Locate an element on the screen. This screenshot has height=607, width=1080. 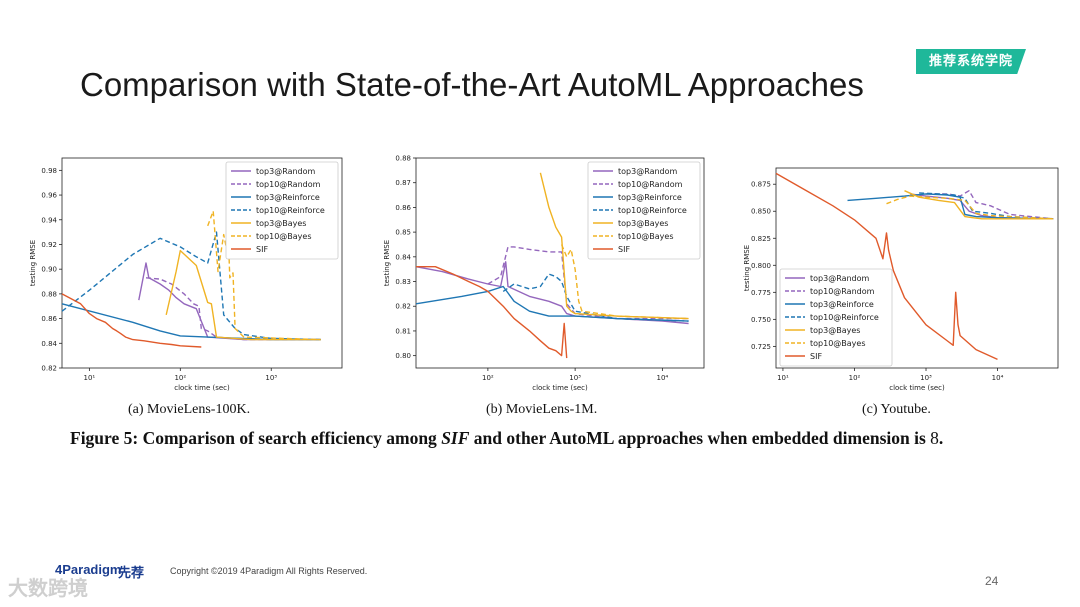
xianjian-logo: 先荐 is located at coordinates (131, 573).